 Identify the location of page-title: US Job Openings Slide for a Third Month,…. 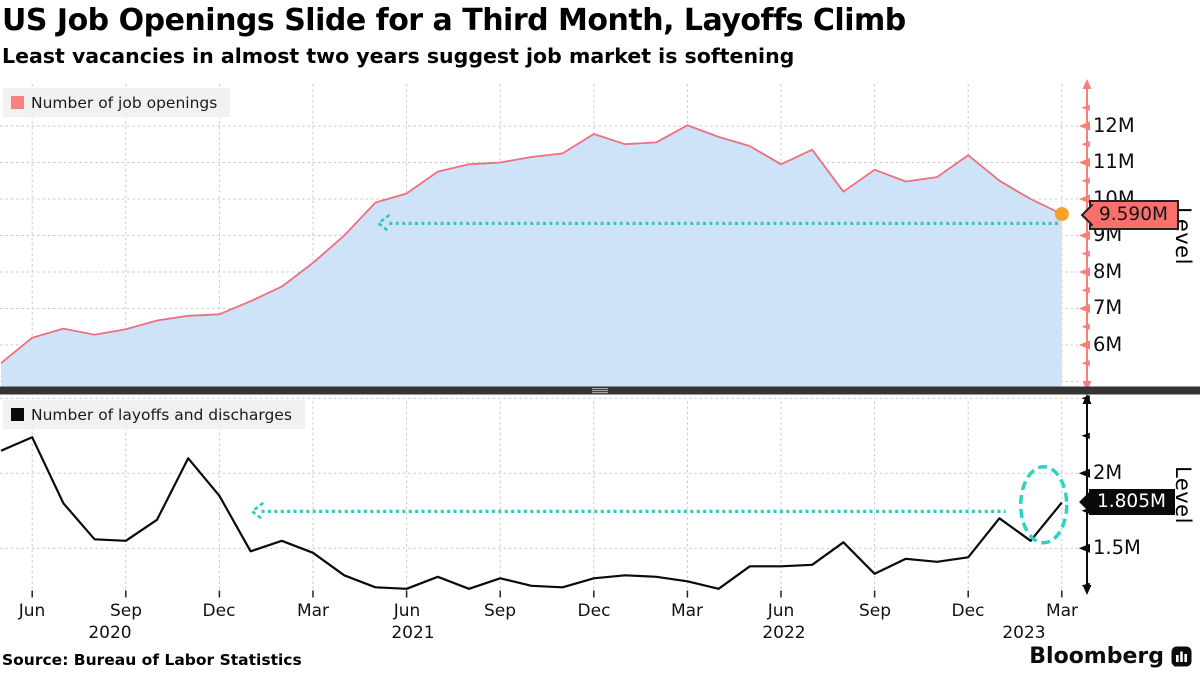
(454, 20).